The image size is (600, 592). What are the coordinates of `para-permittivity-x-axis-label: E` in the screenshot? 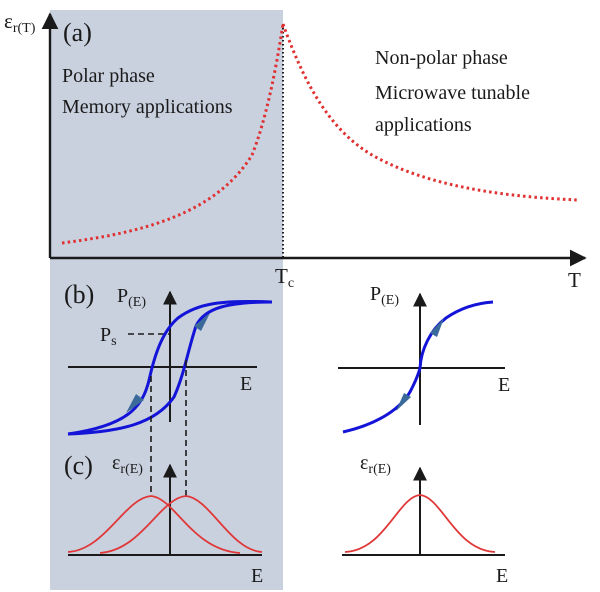 It's located at (502, 576).